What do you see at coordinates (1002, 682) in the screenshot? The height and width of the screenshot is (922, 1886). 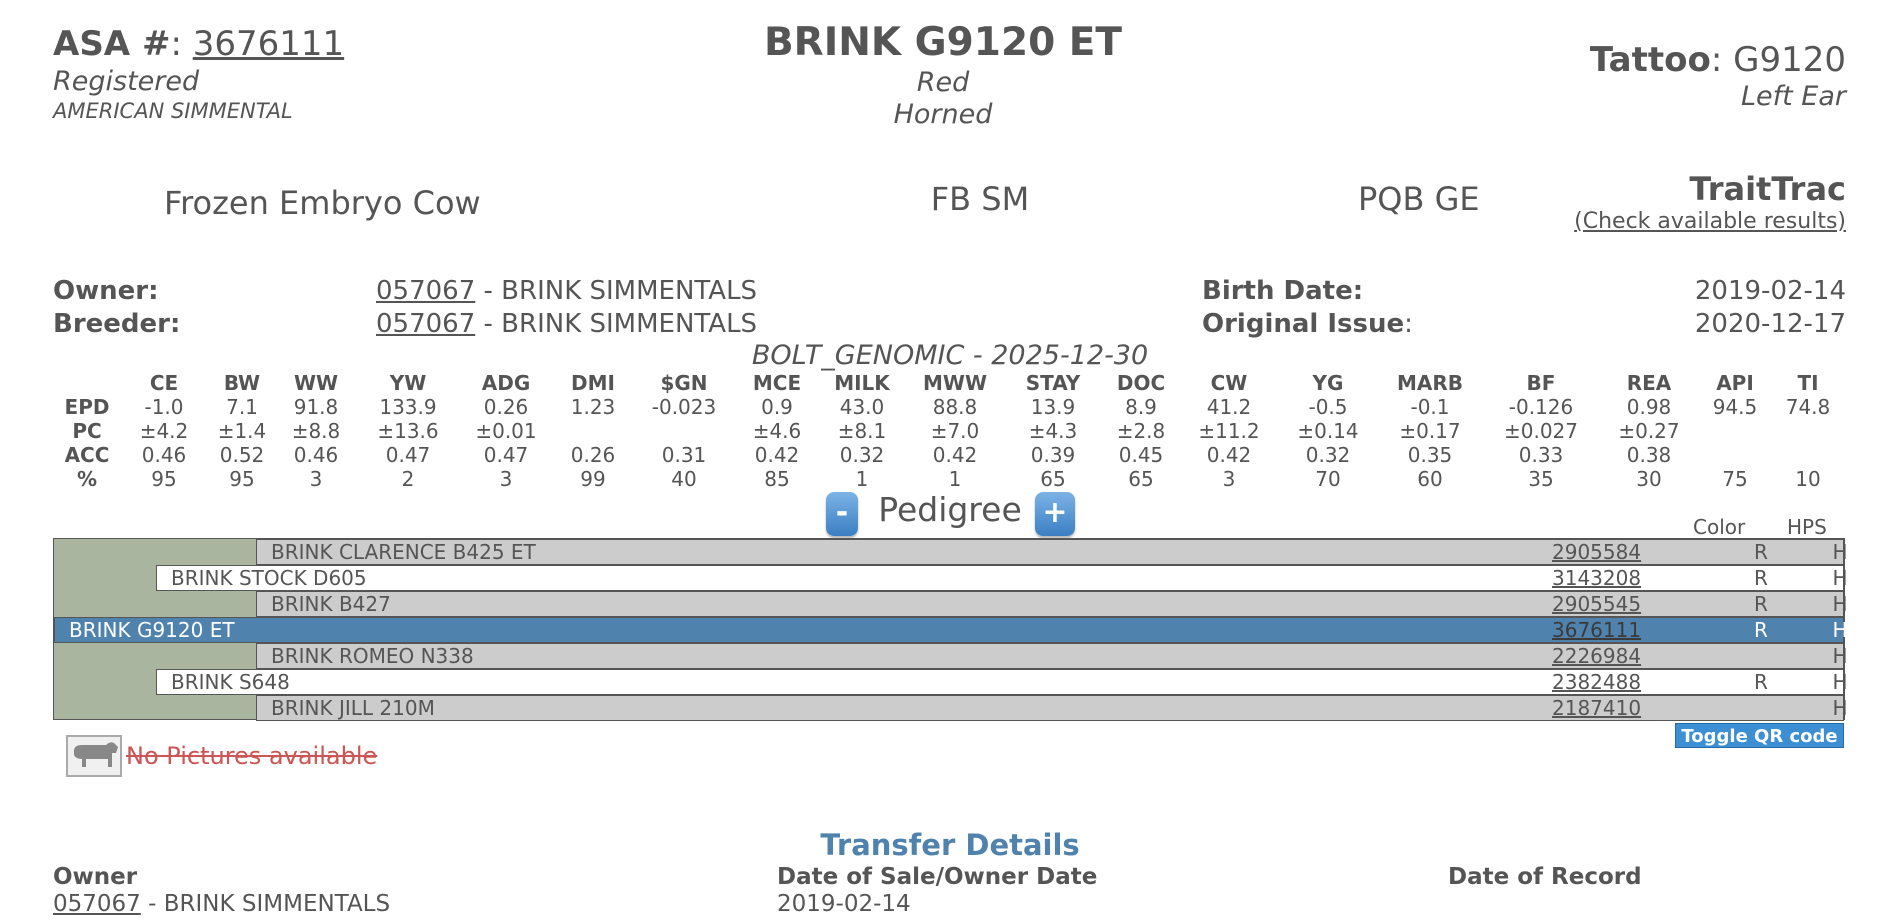 I see `pedigree-row: BRINK S648 2382488 R H` at bounding box center [1002, 682].